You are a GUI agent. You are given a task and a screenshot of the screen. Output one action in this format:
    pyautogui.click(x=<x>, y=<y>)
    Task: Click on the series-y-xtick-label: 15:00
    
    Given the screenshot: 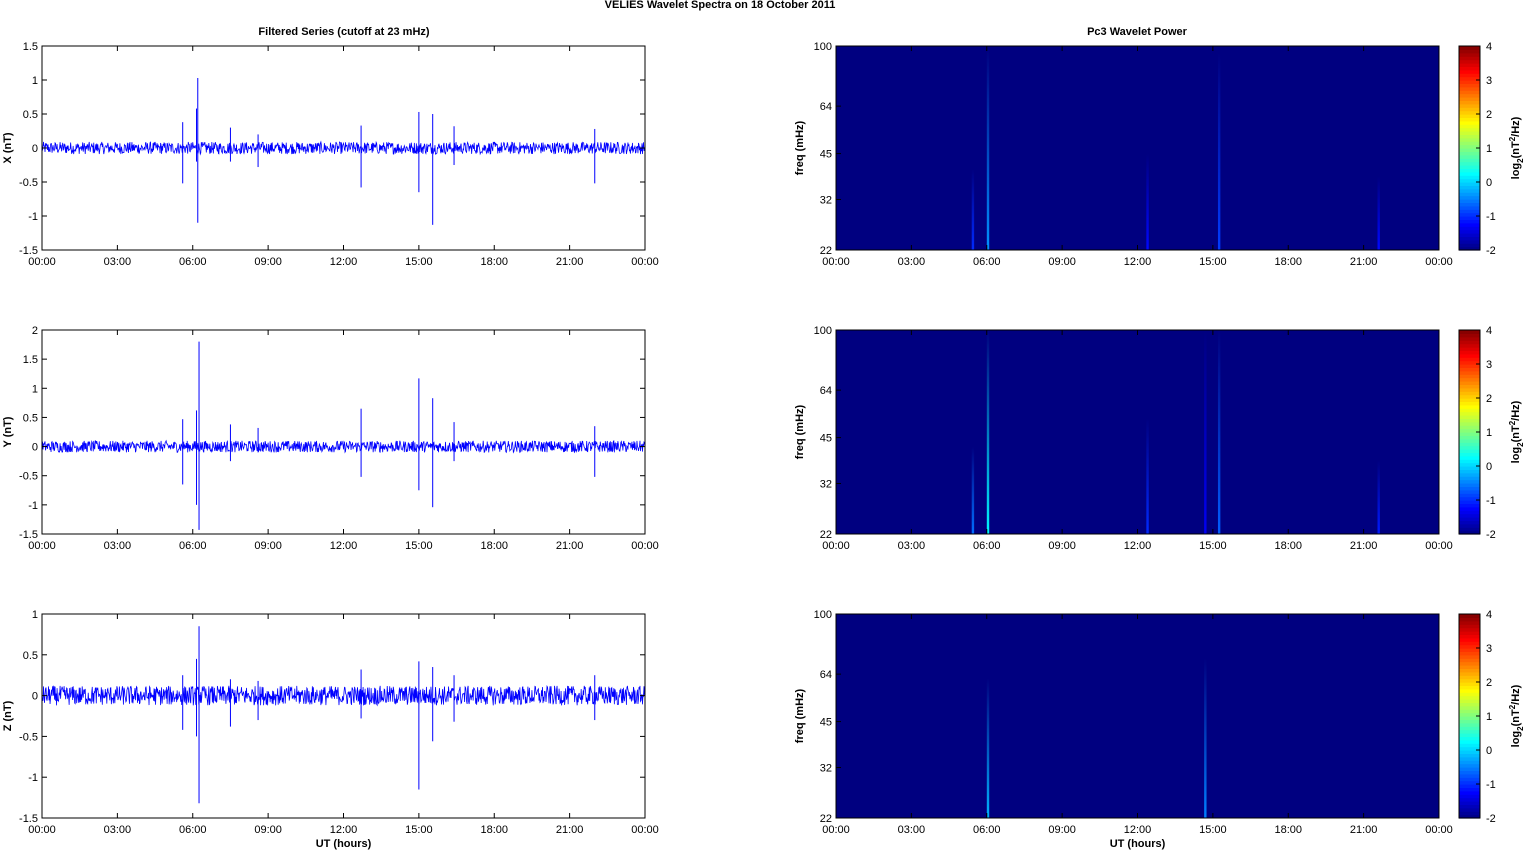 What is the action you would take?
    pyautogui.click(x=419, y=546)
    